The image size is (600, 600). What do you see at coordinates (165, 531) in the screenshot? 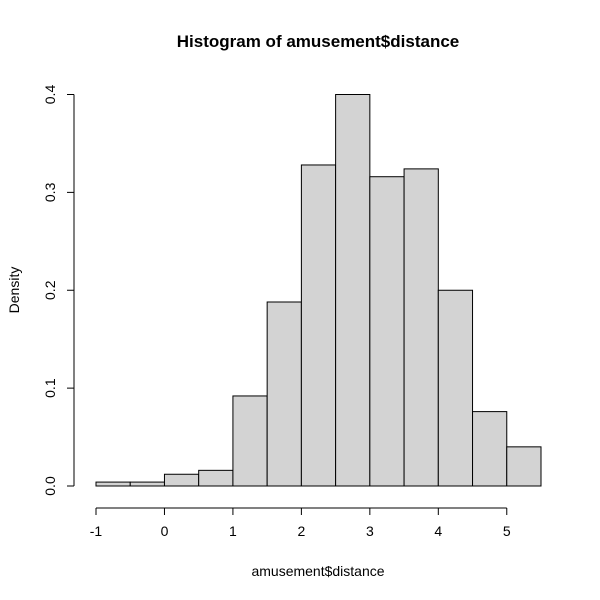
I see `x-tick-label: 0` at bounding box center [165, 531].